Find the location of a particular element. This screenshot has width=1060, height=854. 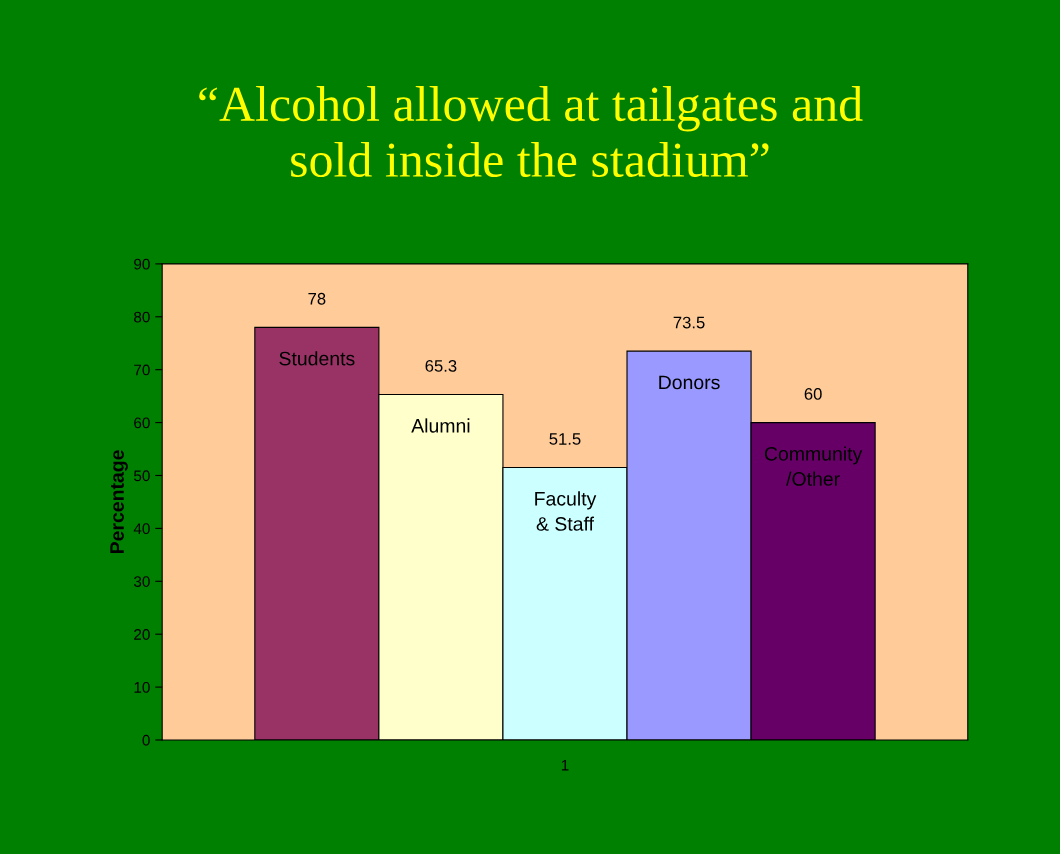

y-tick-label: 30 is located at coordinates (141, 581).